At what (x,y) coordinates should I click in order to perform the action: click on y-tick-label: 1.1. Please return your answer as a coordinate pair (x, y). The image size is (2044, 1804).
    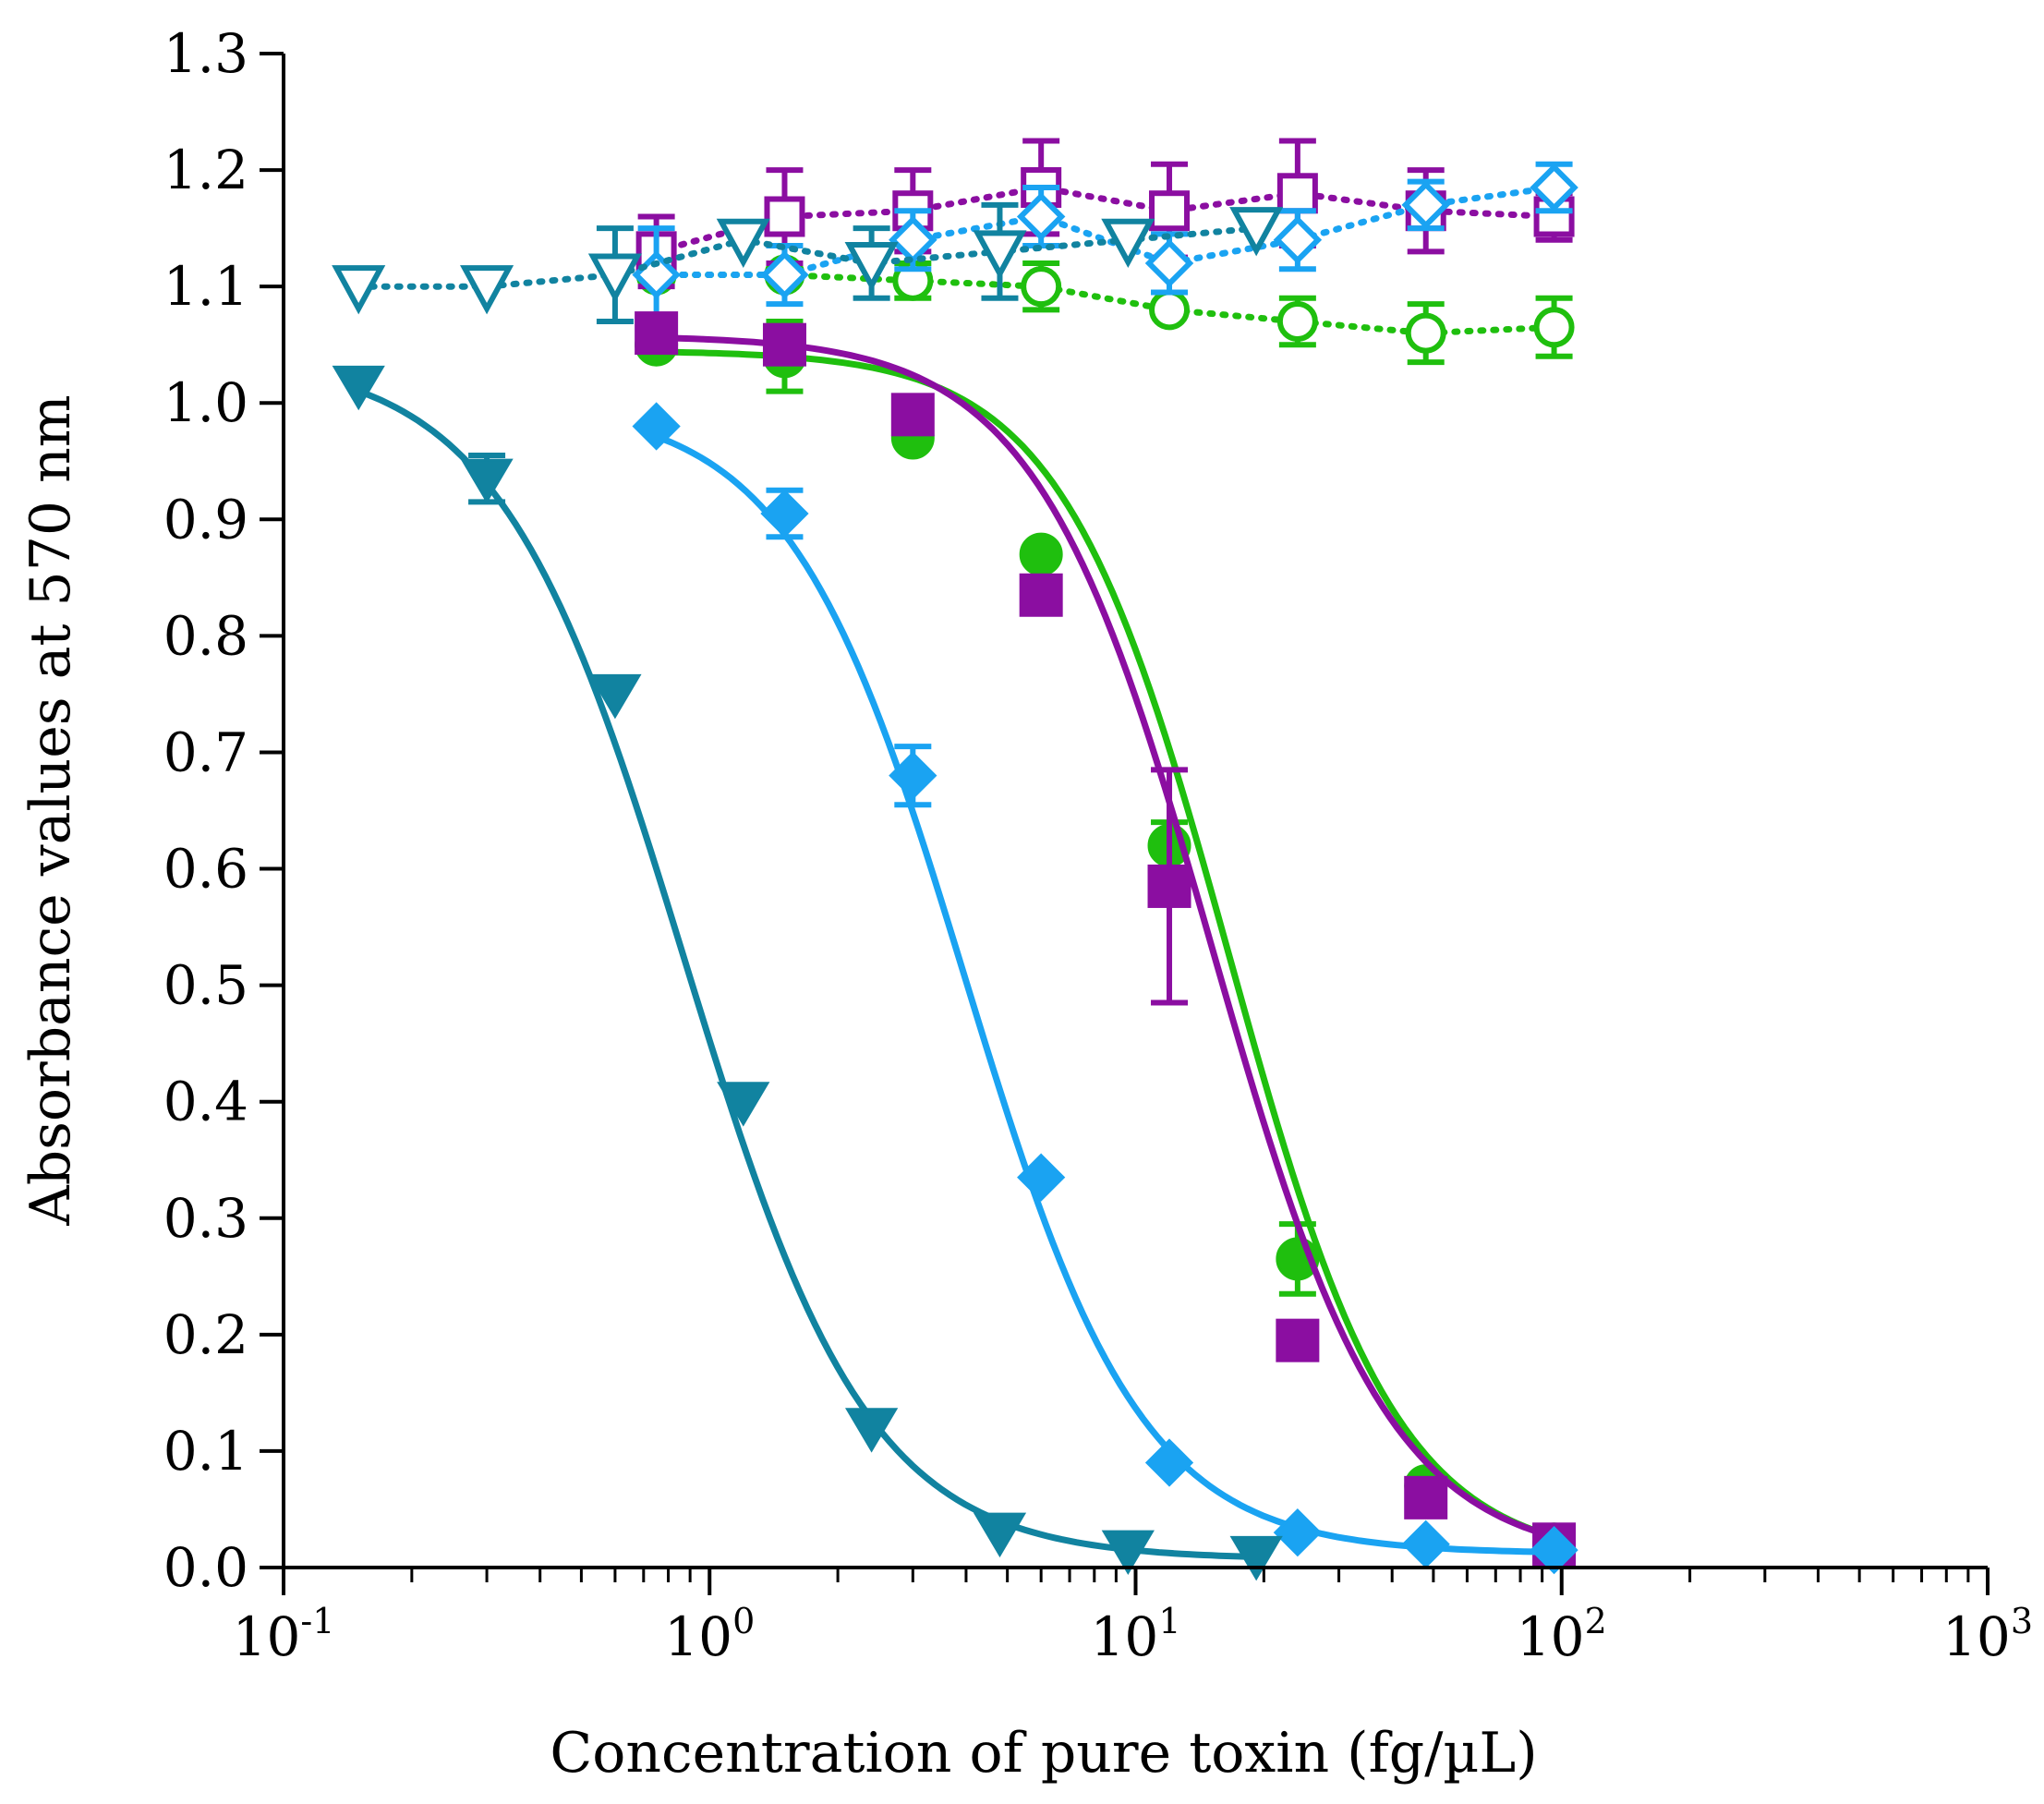
    Looking at the image, I should click on (206, 286).